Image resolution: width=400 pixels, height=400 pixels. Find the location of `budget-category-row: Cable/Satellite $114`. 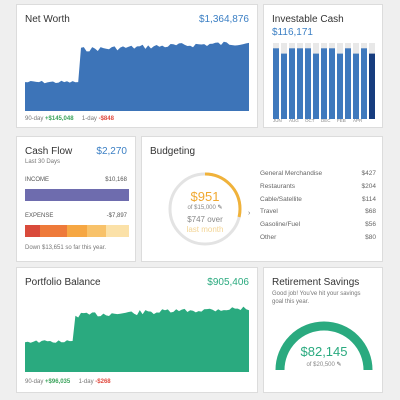

budget-category-row: Cable/Satellite $114 is located at coordinates (318, 202).